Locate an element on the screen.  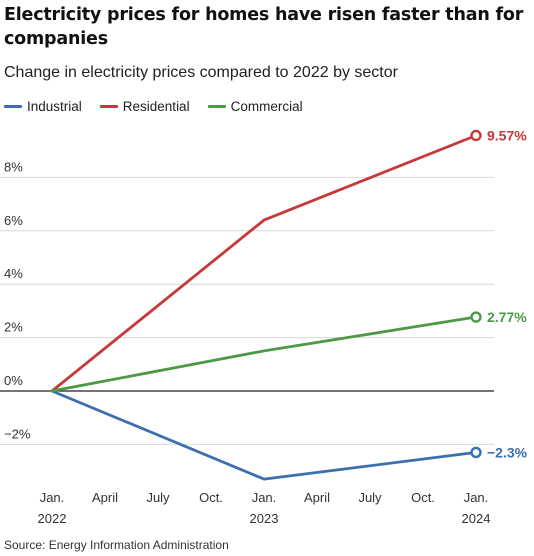
legend-item-residential: Residential is located at coordinates (144, 106).